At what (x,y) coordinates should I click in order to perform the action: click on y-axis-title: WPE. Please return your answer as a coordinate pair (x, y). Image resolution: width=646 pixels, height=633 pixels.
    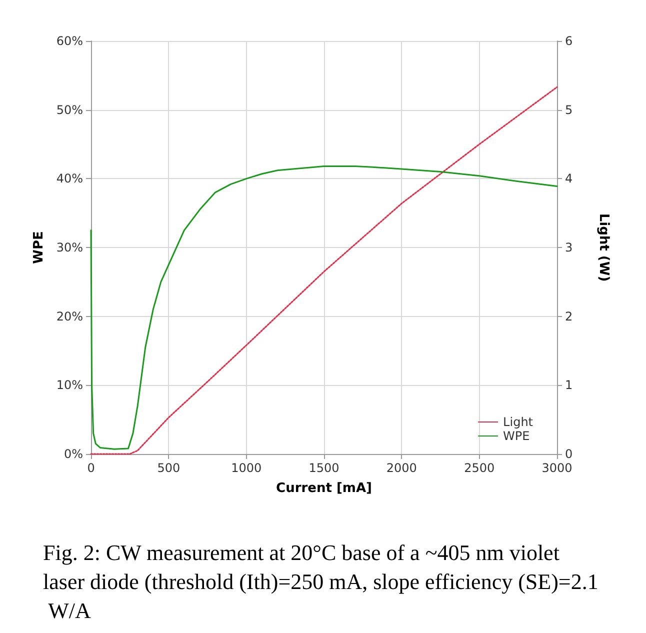
    Looking at the image, I should click on (38, 247).